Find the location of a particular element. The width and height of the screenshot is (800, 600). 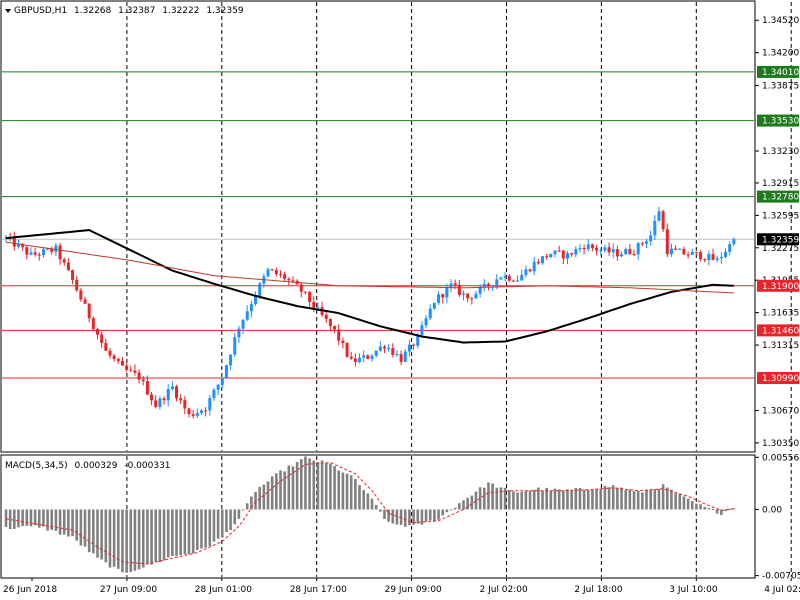

level-label-text: 1.34010 is located at coordinates (780, 73).